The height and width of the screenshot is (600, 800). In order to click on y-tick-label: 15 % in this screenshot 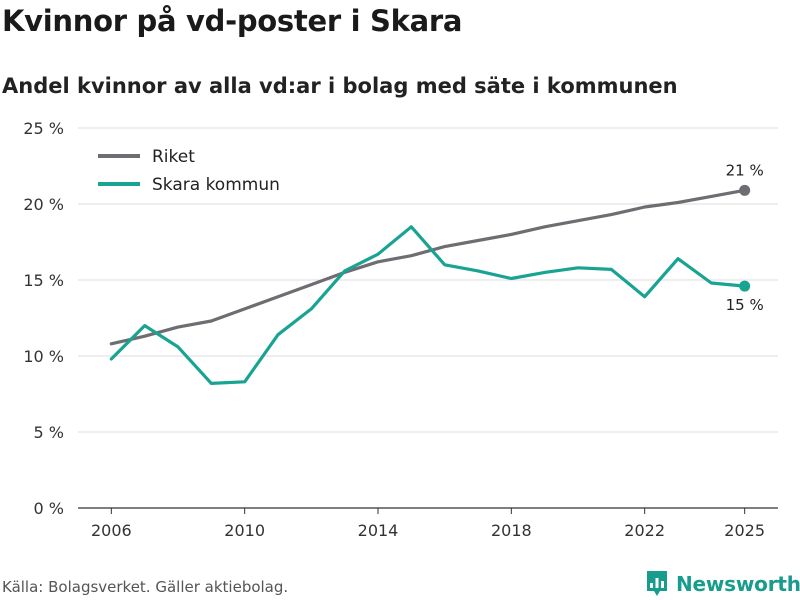, I will do `click(43, 280)`.